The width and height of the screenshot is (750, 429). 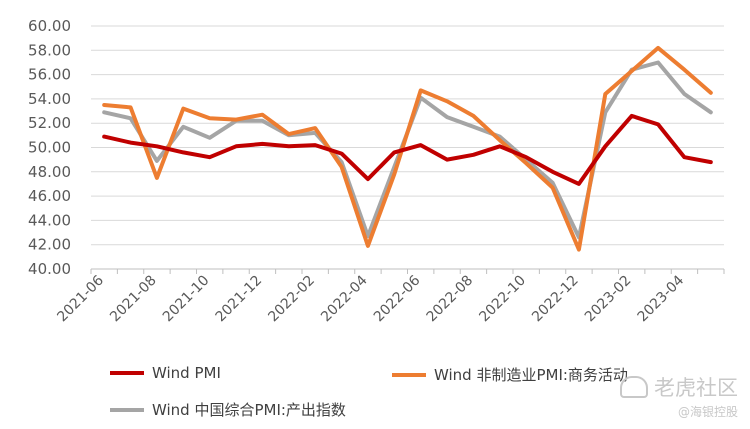 What do you see at coordinates (397, 298) in the screenshot?
I see `x-tick-label: 2022-06` at bounding box center [397, 298].